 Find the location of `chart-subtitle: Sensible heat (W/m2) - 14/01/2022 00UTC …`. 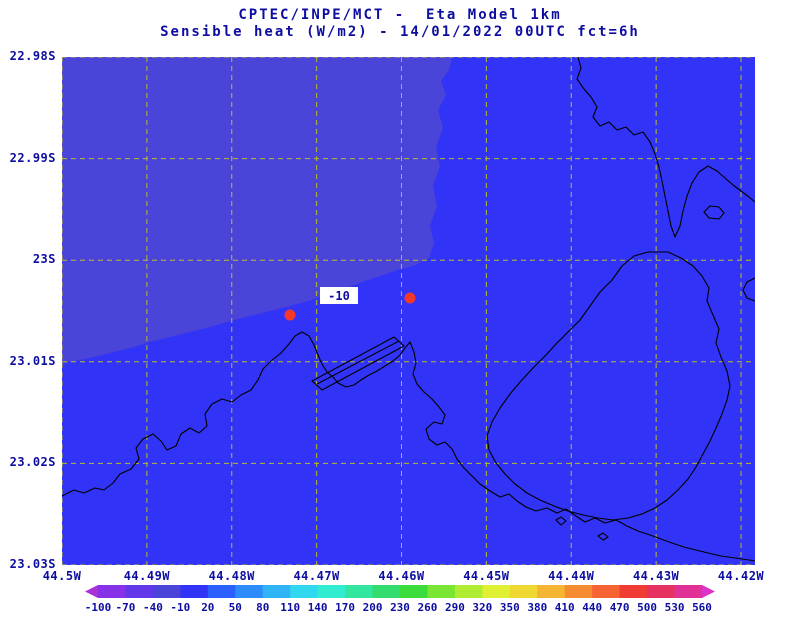

chart-subtitle: Sensible heat (W/m2) - 14/01/2022 00UTC … is located at coordinates (400, 32).